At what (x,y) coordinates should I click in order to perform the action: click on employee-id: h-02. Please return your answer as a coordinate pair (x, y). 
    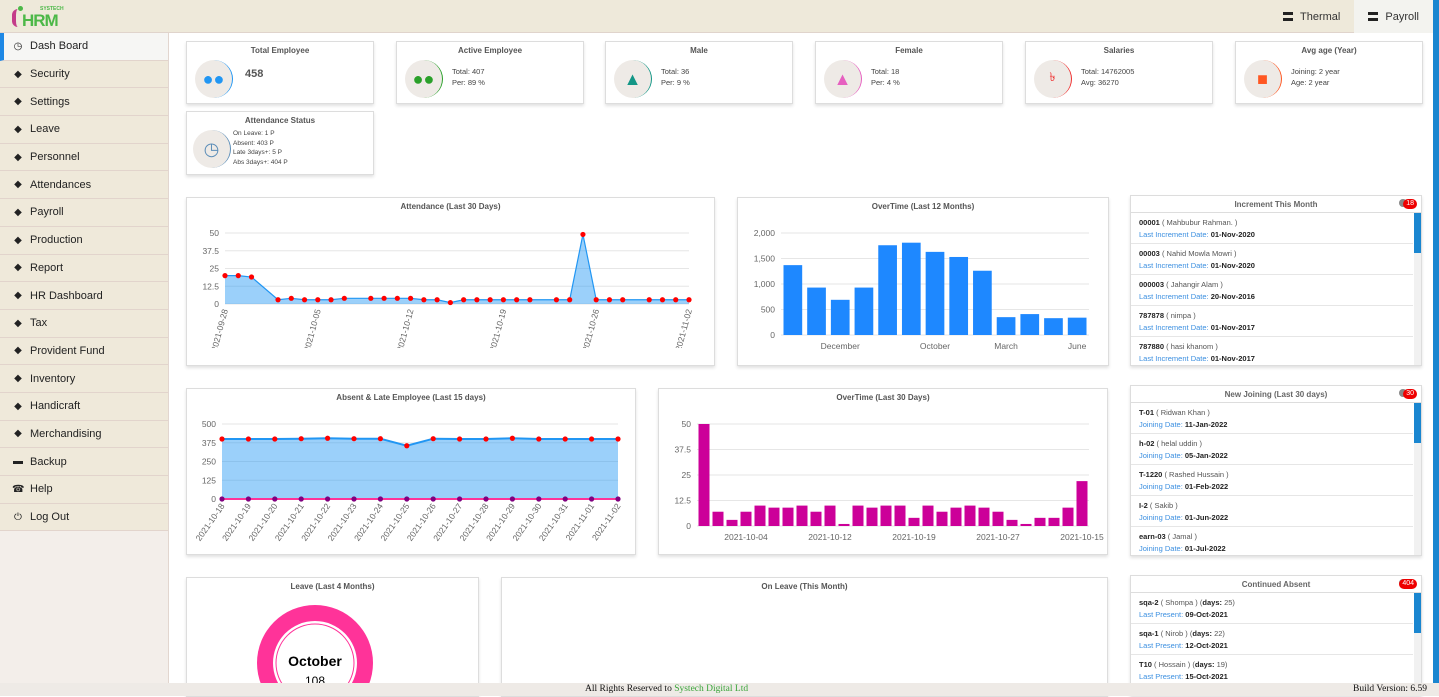
    Looking at the image, I should click on (1147, 443).